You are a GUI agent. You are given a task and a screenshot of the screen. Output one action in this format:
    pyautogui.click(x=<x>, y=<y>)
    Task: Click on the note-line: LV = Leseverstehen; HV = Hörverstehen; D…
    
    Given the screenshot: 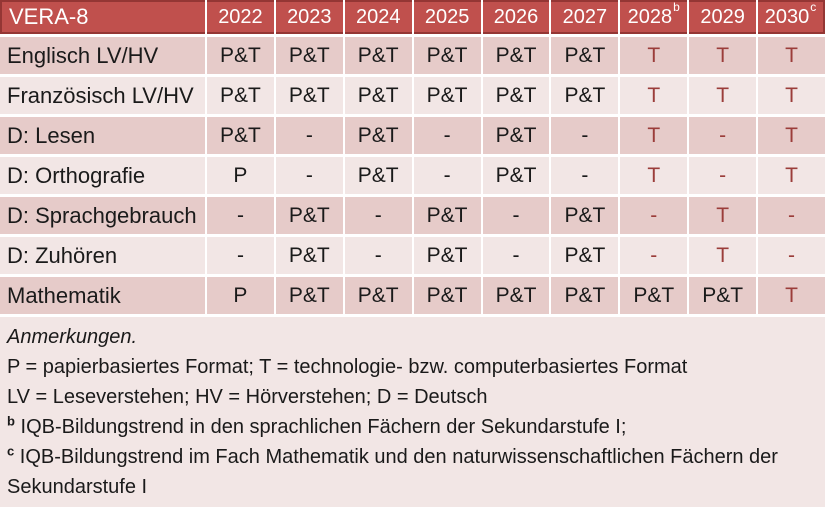 What is the action you would take?
    pyautogui.click(x=247, y=397)
    